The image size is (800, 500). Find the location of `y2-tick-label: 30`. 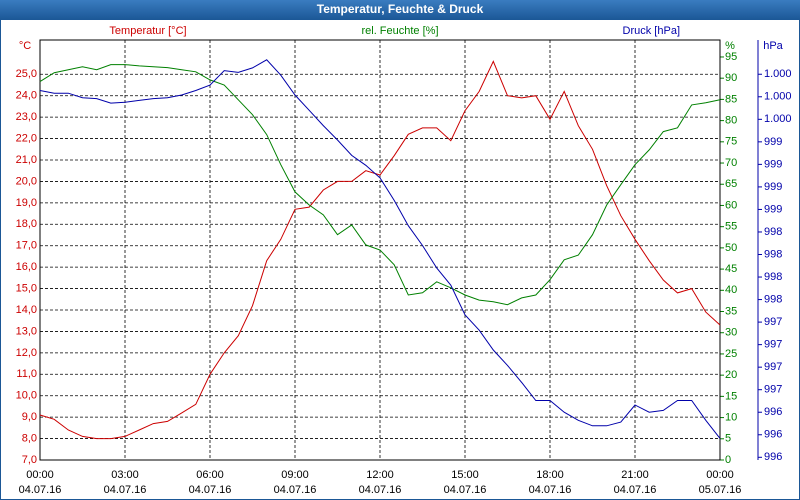

y2-tick-label: 30 is located at coordinates (731, 333).